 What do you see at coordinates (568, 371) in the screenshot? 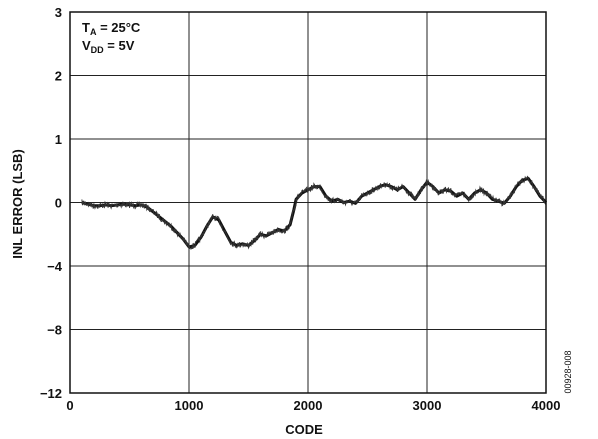
I see `figure-code: 00928-008` at bounding box center [568, 371].